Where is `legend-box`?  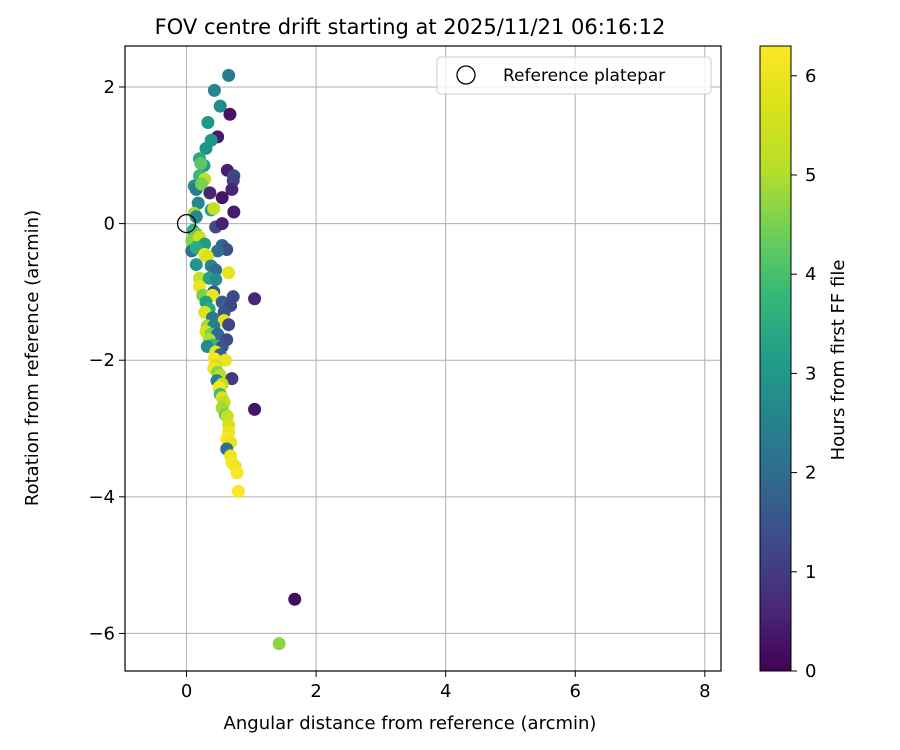 legend-box is located at coordinates (574, 75).